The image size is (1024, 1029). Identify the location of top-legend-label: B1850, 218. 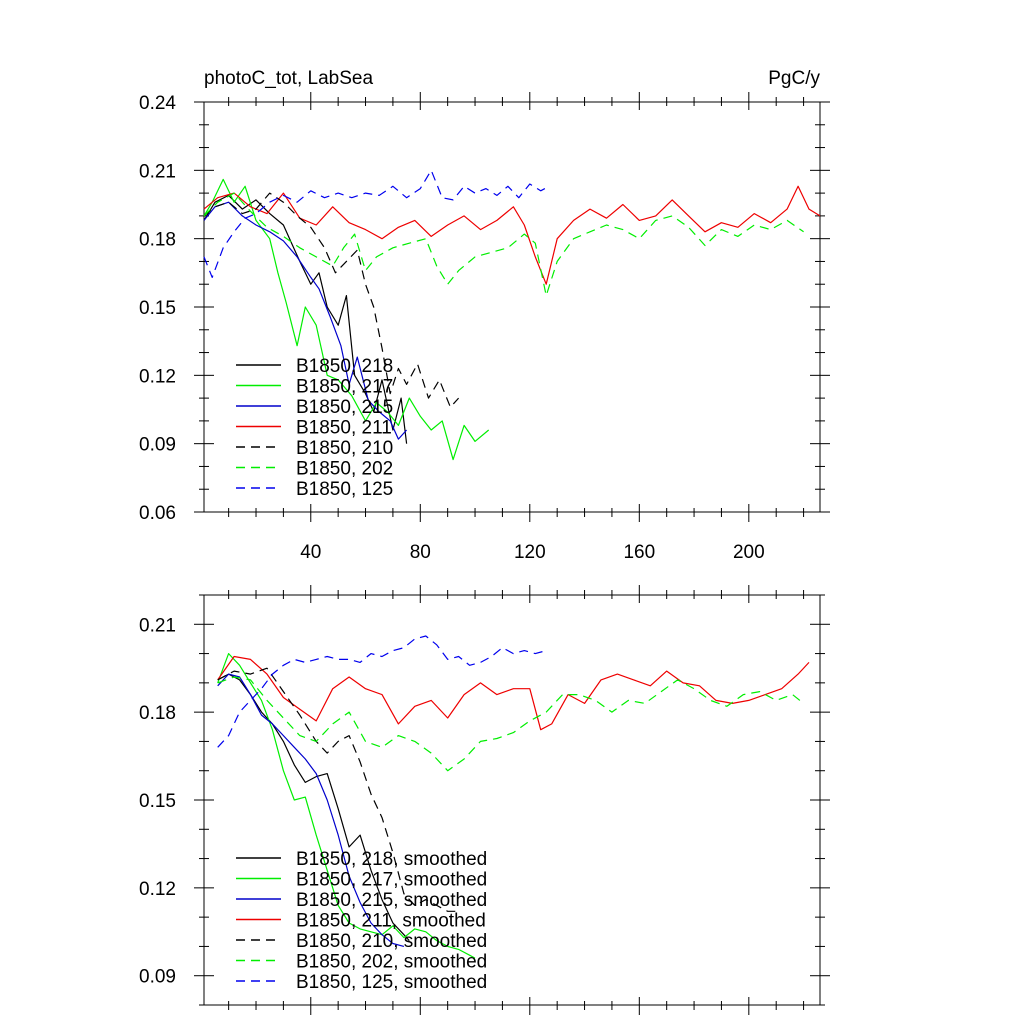
(344, 366).